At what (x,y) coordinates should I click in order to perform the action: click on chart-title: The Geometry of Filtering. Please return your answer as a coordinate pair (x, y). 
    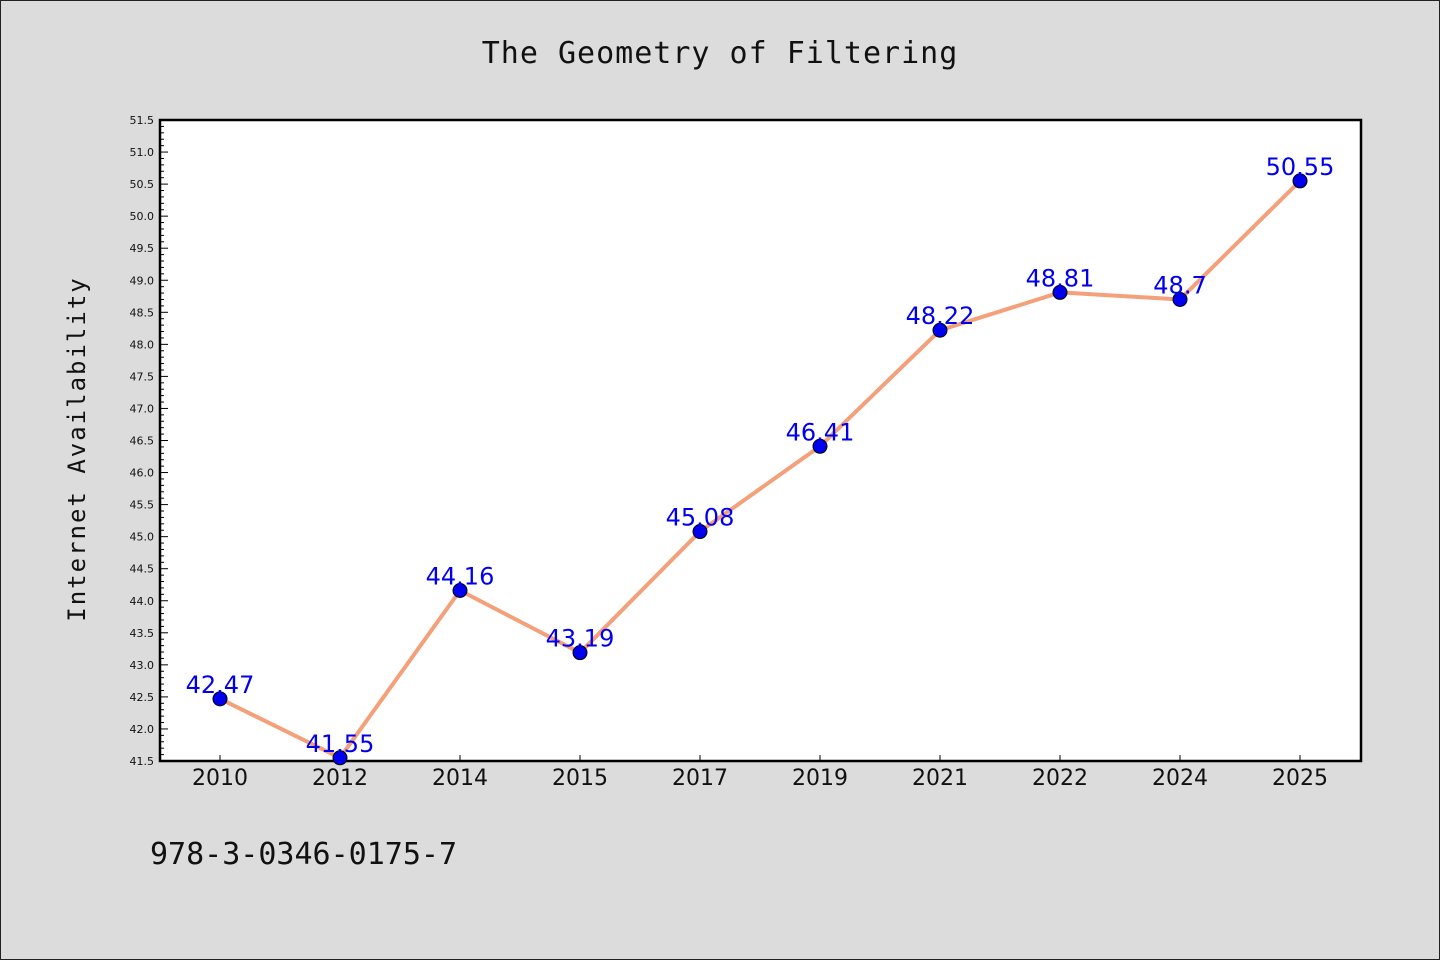
    Looking at the image, I should click on (720, 53).